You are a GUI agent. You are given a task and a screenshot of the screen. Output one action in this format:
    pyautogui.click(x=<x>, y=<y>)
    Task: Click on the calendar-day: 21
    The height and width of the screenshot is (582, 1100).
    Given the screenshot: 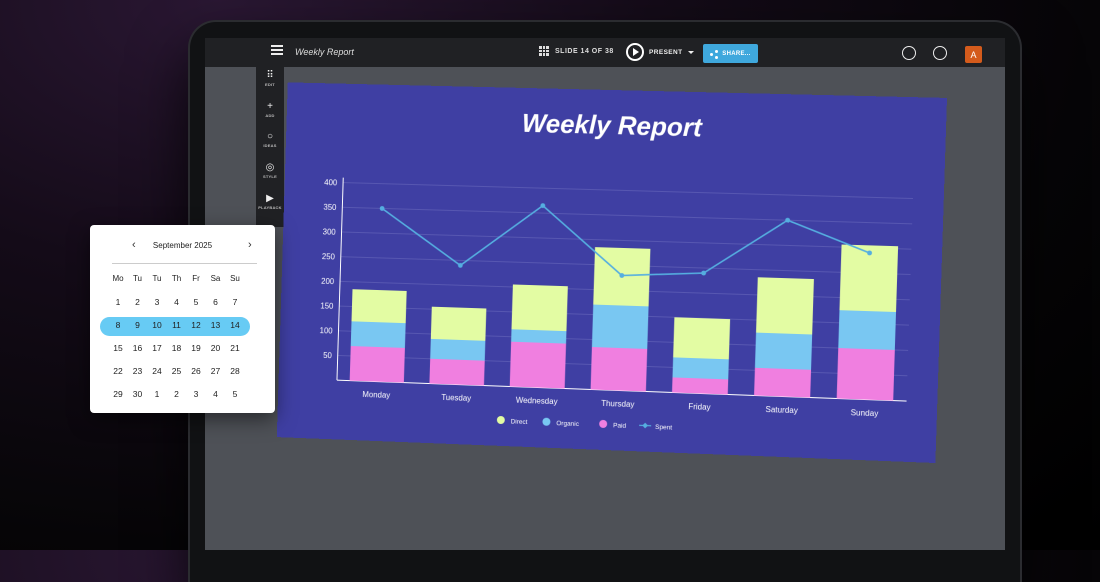 What is the action you would take?
    pyautogui.click(x=235, y=348)
    